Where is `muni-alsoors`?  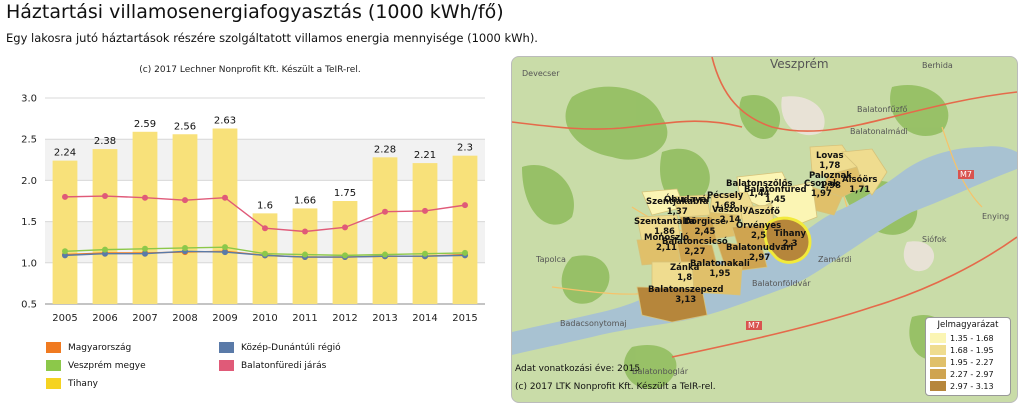
muni-alsoors is located at coordinates (864, 172).